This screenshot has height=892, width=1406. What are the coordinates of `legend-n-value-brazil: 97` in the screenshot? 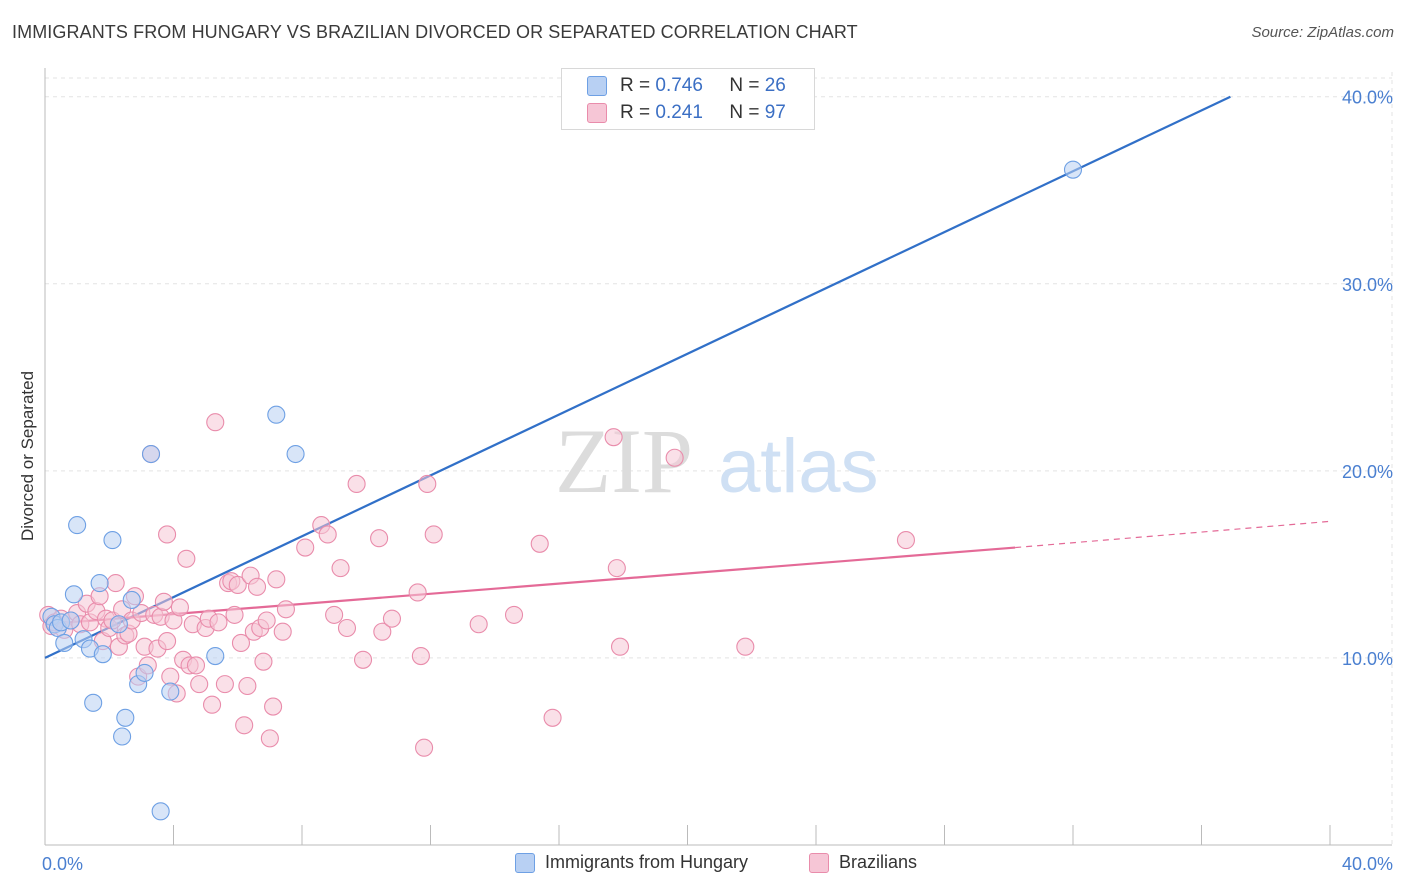 It's located at (775, 112).